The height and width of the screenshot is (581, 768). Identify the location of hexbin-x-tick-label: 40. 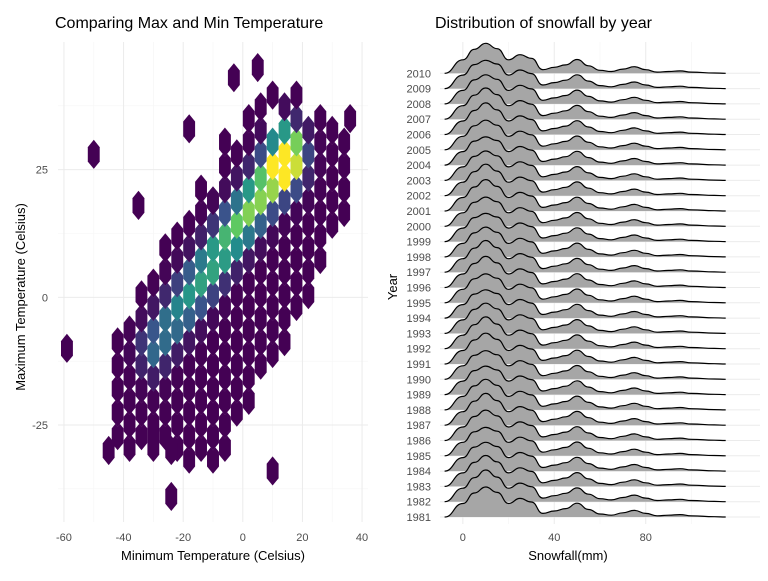
(362, 538).